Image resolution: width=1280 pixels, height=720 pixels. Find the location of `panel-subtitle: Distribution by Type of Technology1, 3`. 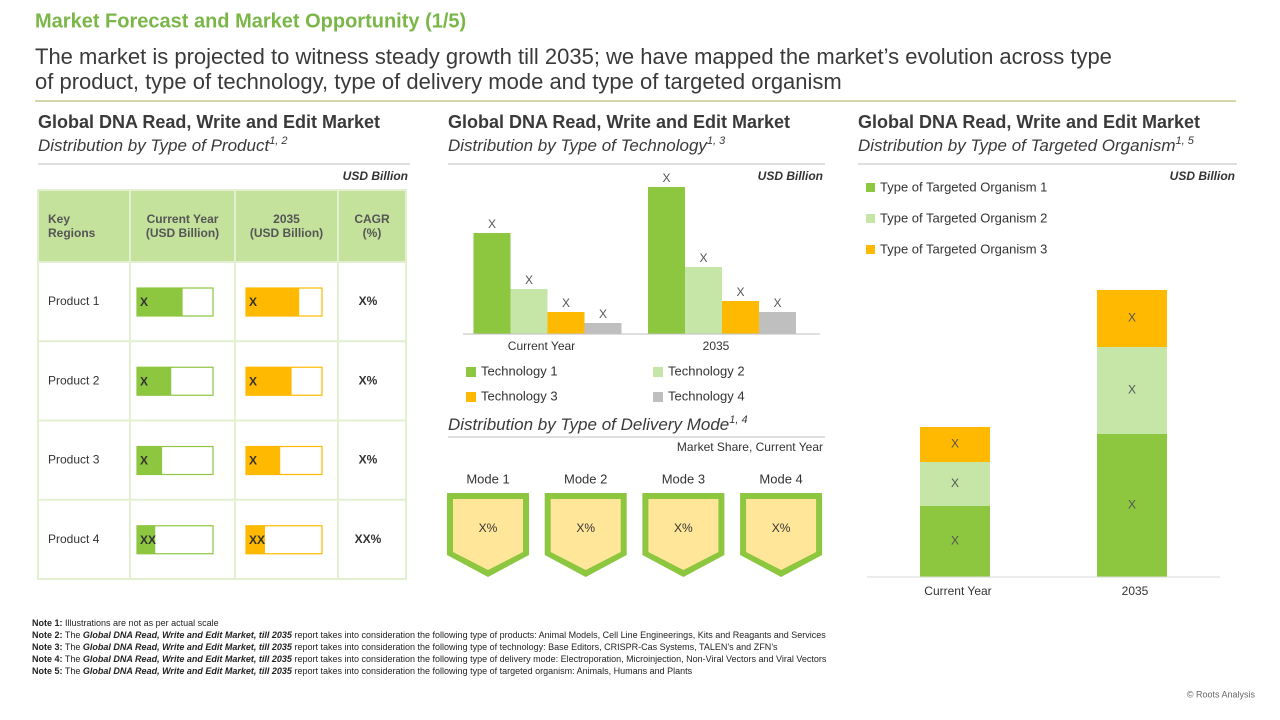

panel-subtitle: Distribution by Type of Technology1, 3 is located at coordinates (587, 145).